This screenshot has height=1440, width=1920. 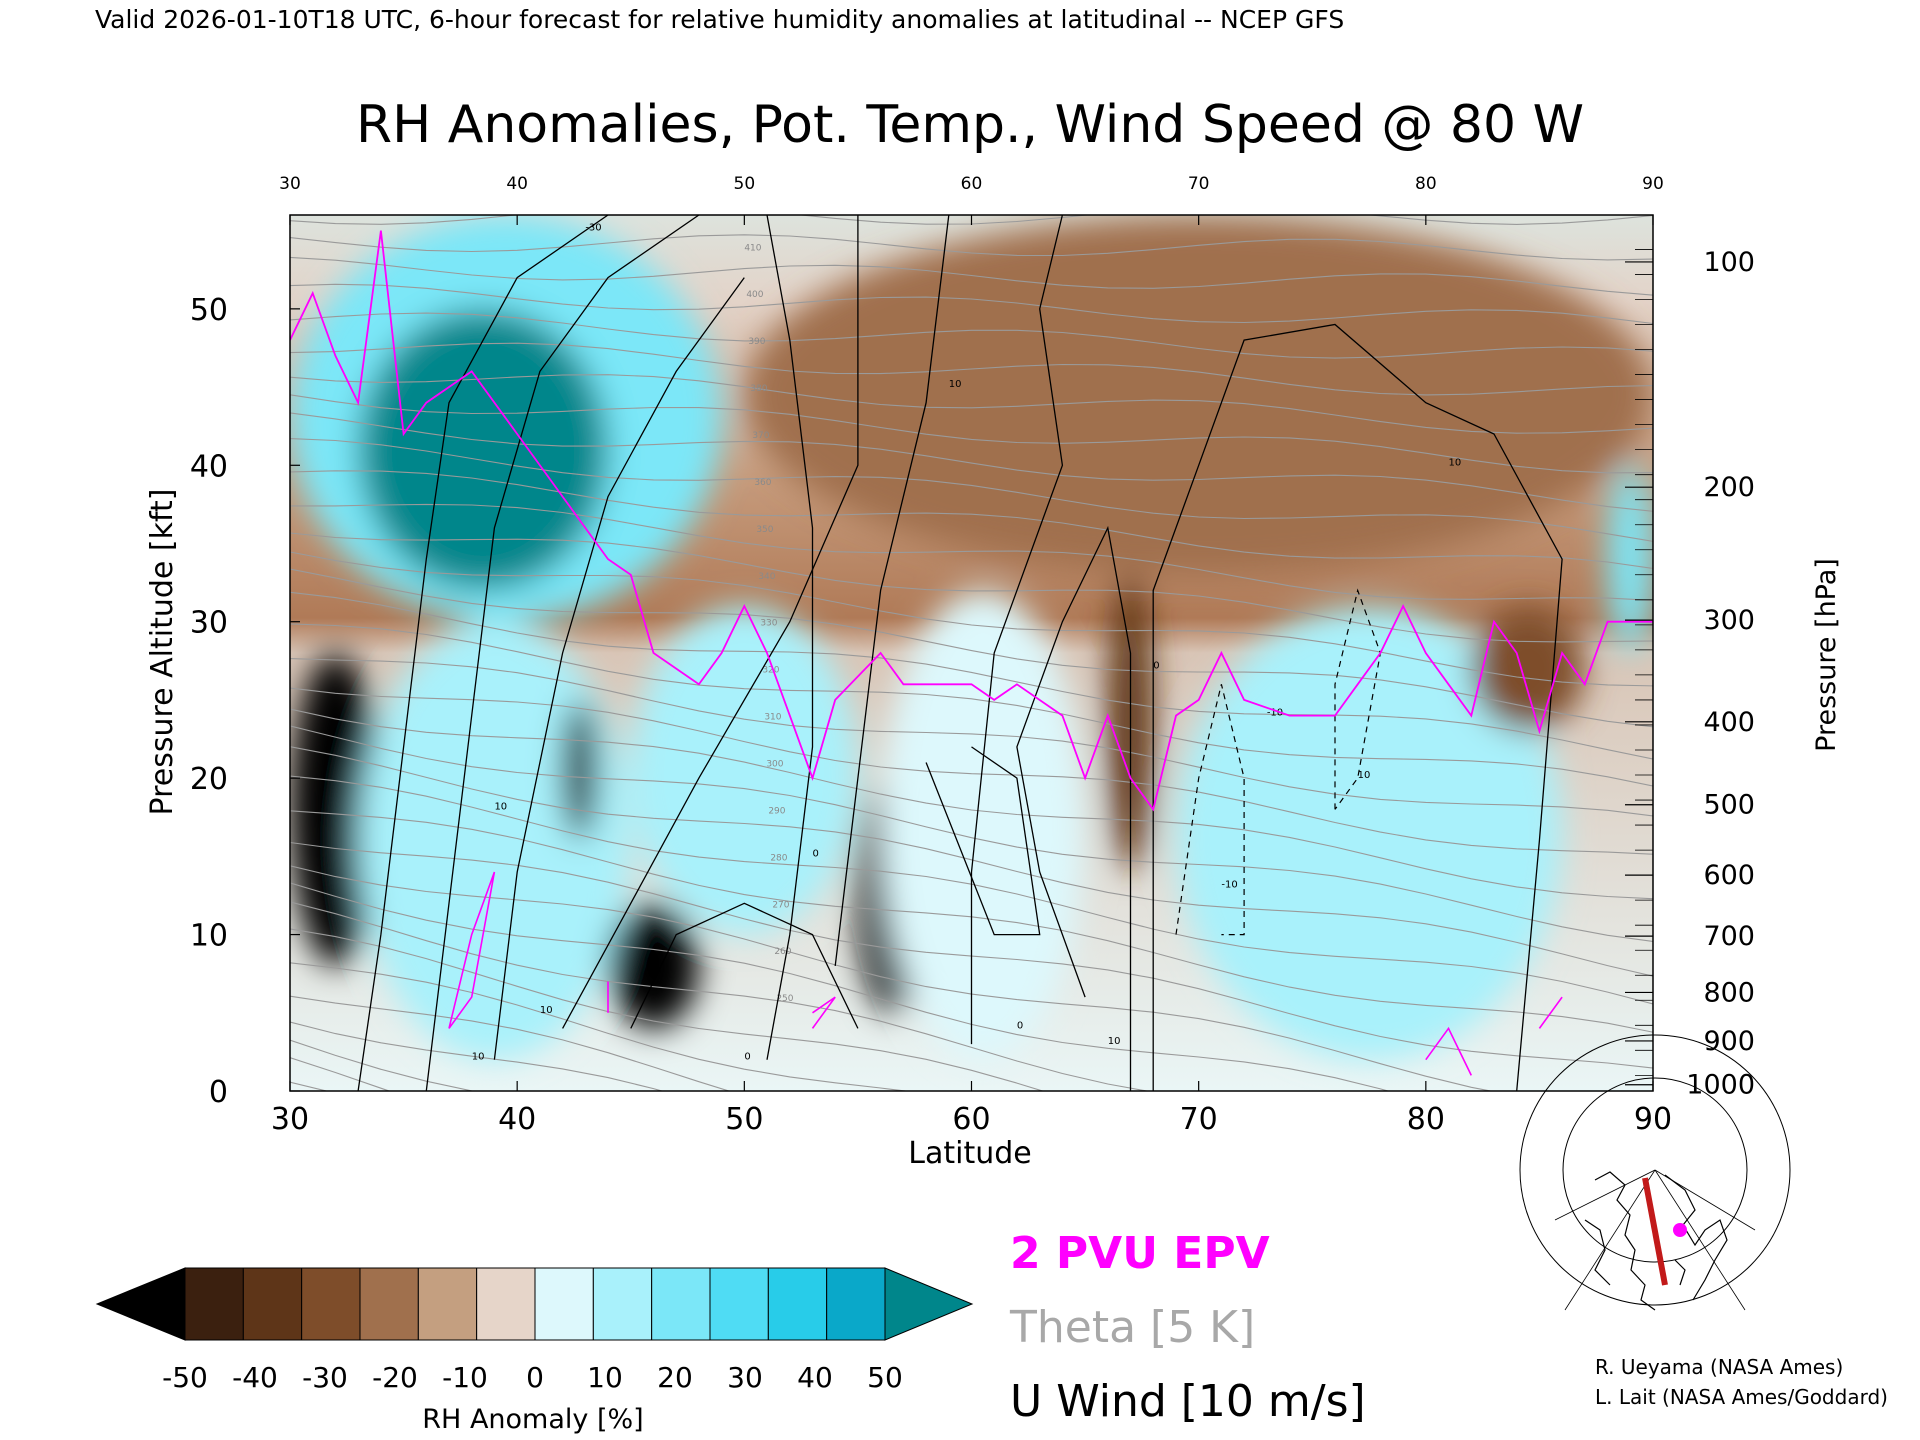 What do you see at coordinates (517, 1119) in the screenshot?
I see `x-tick-label: 40` at bounding box center [517, 1119].